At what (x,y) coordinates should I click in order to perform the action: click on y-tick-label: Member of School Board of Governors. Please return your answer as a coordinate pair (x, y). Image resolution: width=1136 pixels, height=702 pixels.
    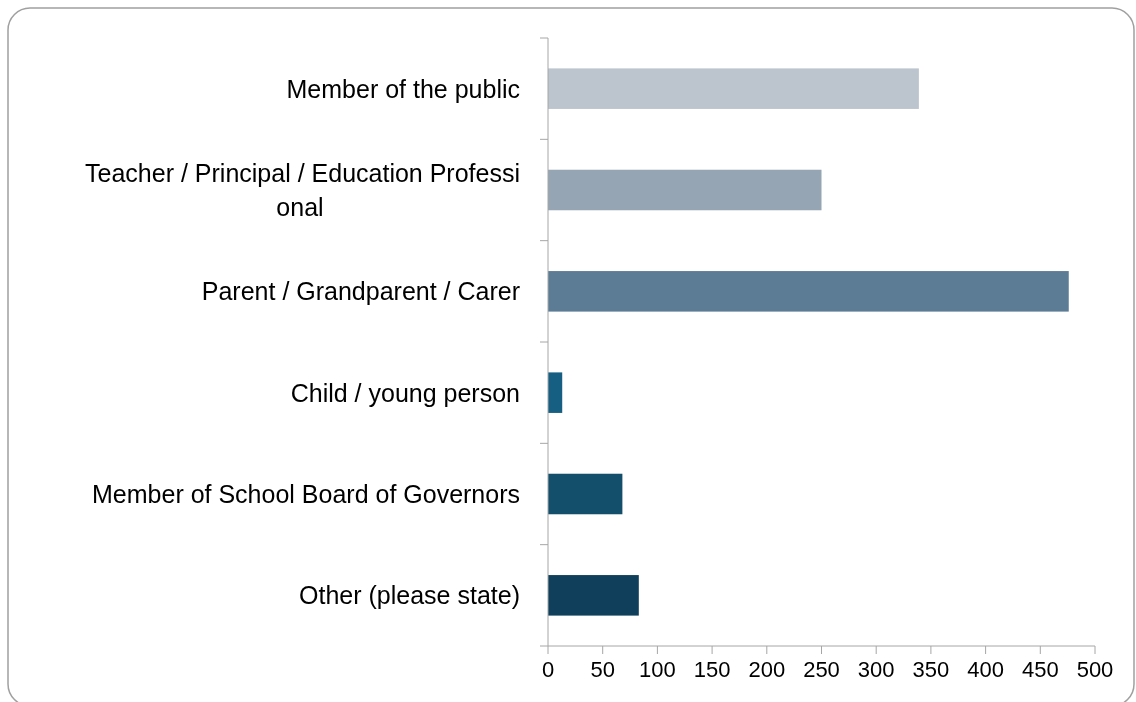
    Looking at the image, I should click on (306, 494).